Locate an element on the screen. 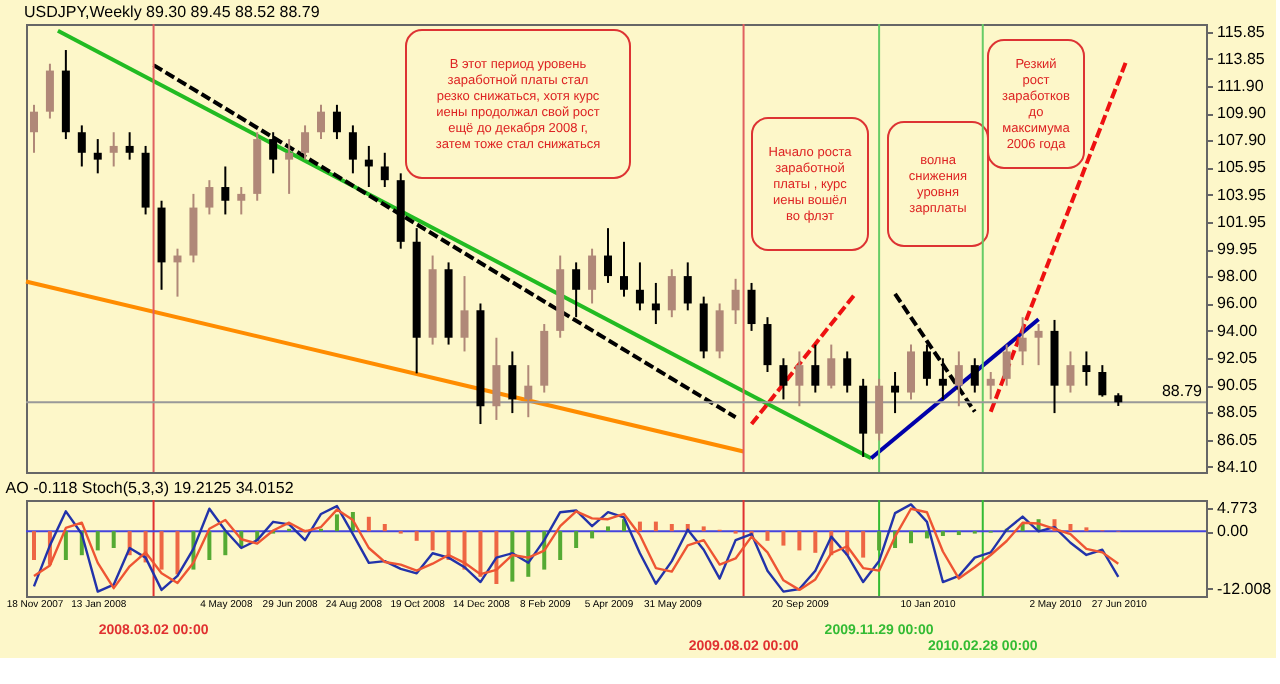 The image size is (1280, 684). y-tick-label: 96.00 is located at coordinates (1238, 303).